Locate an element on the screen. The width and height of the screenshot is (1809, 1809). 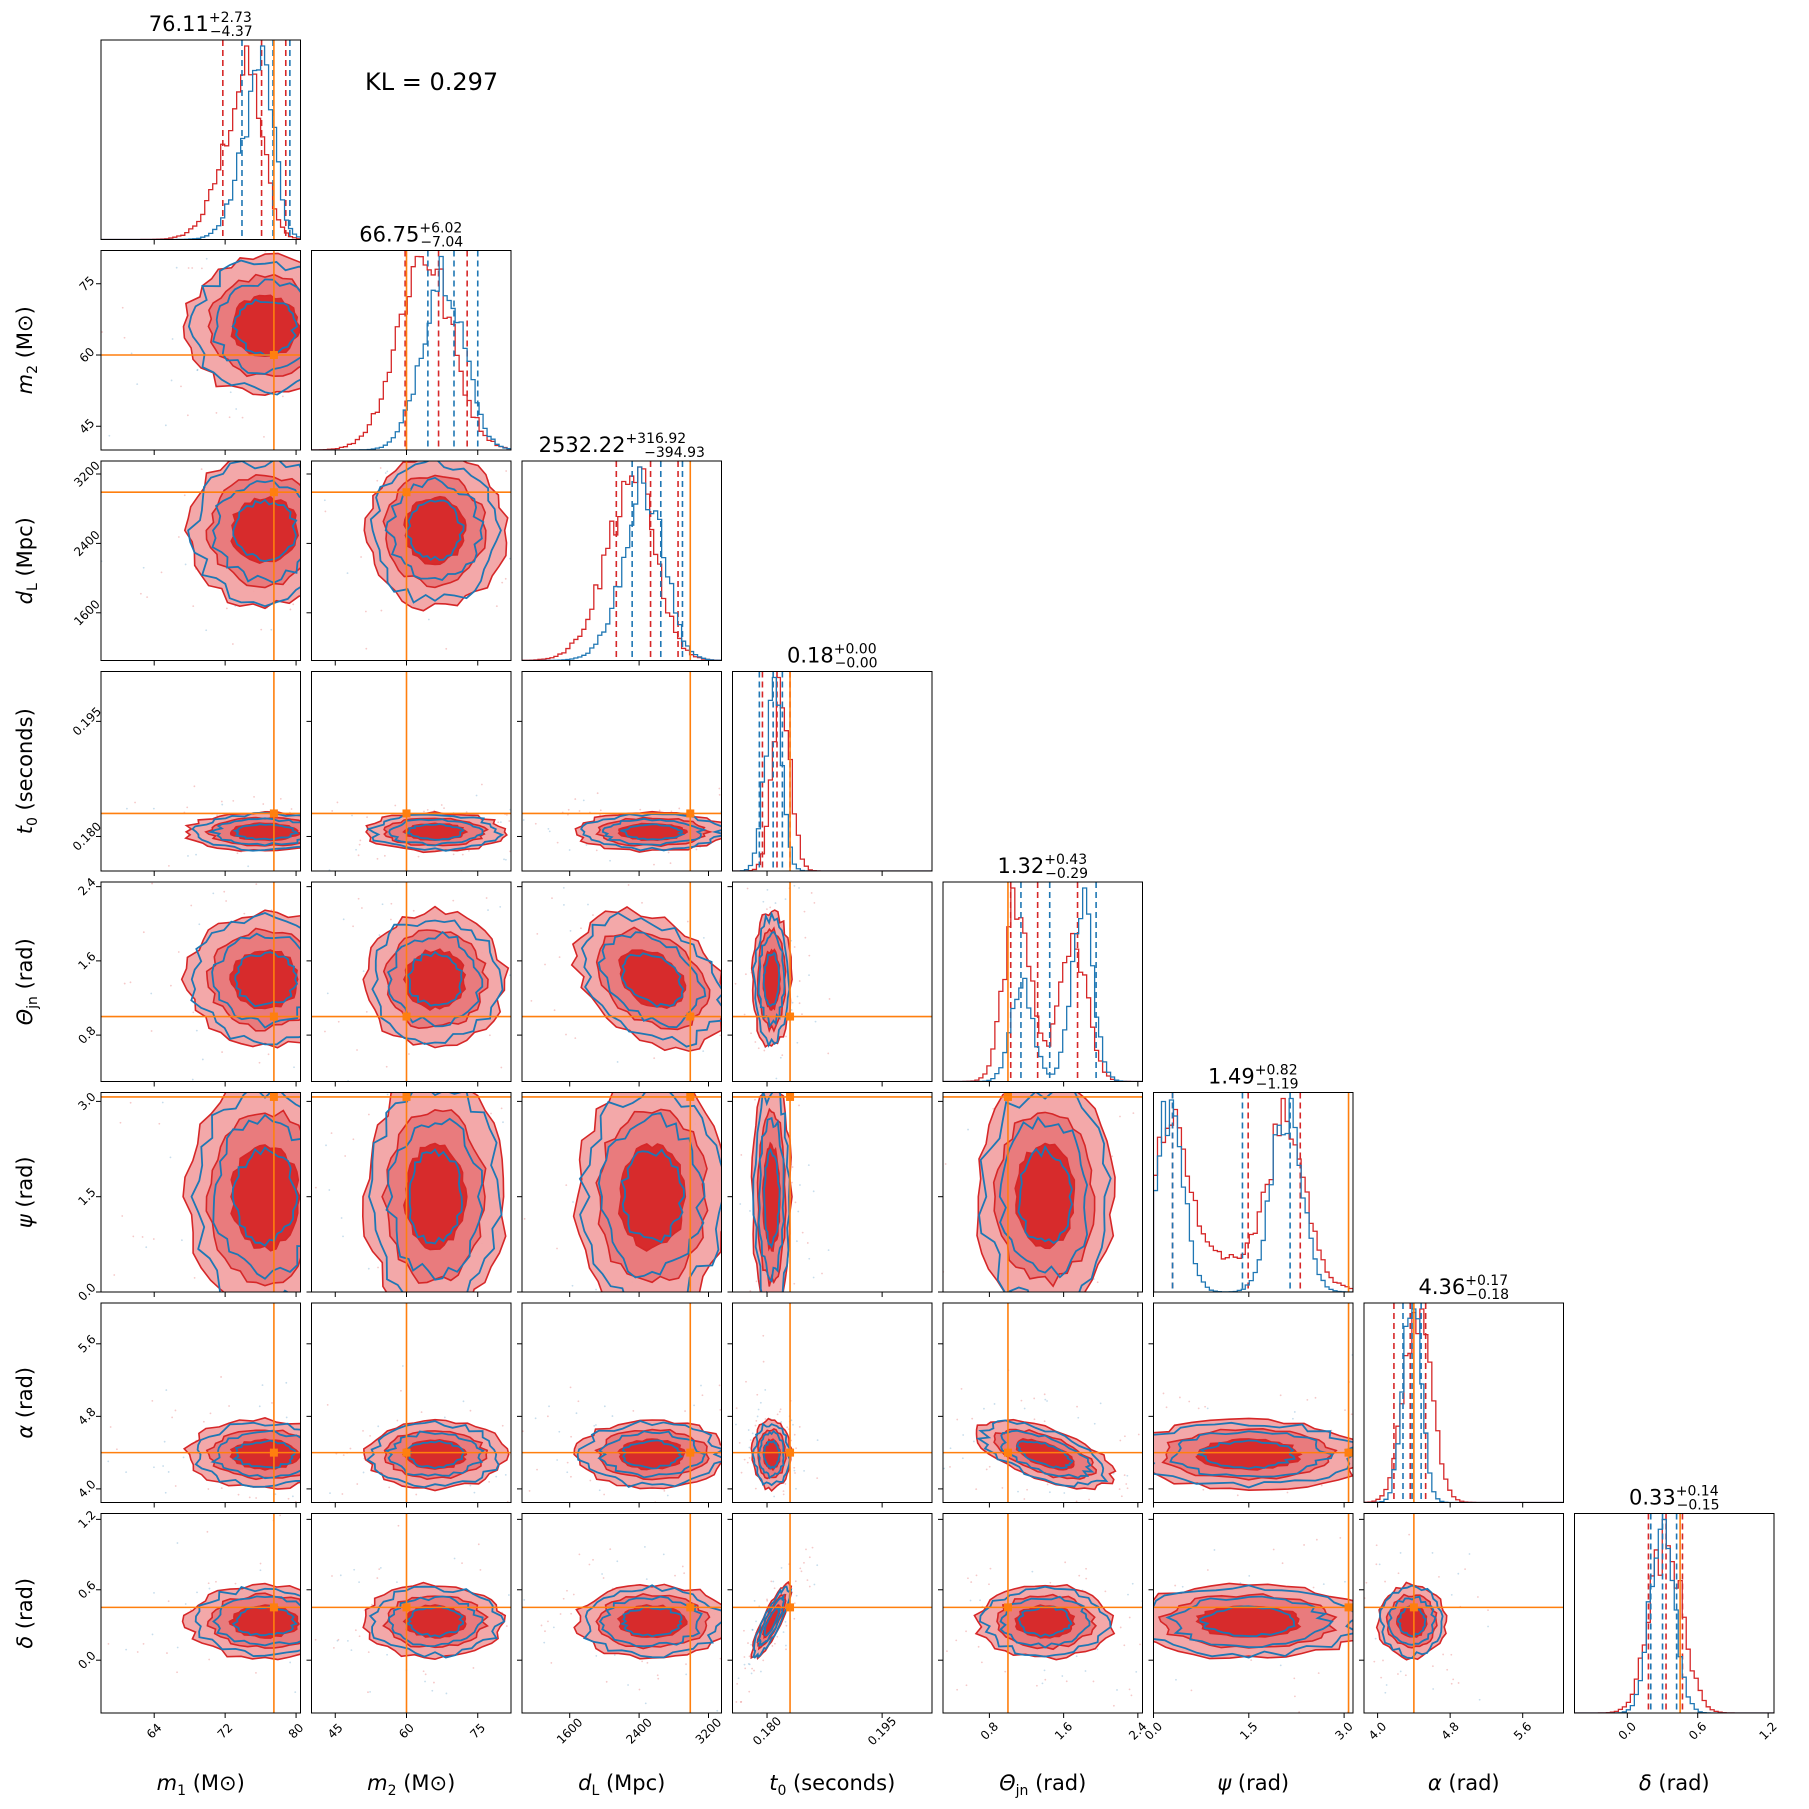
axis-label-psi: ψ (rad) is located at coordinates (25, 1192).